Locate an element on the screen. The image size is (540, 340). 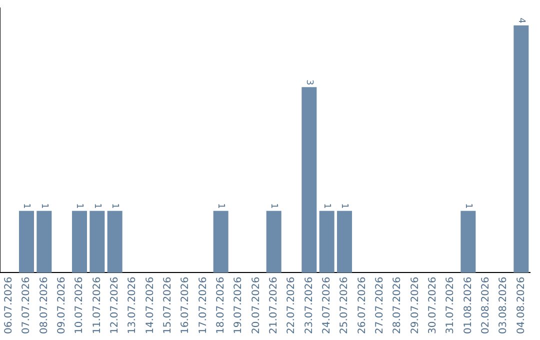
x-tick-label: 27.07.2026 is located at coordinates (380, 305).